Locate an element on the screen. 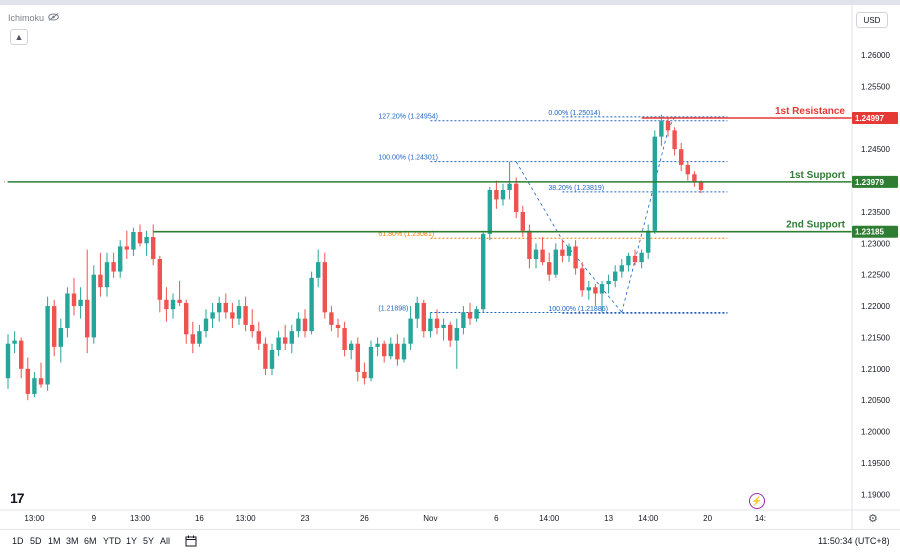  chevron-up-icon: ▲ is located at coordinates (19, 37).